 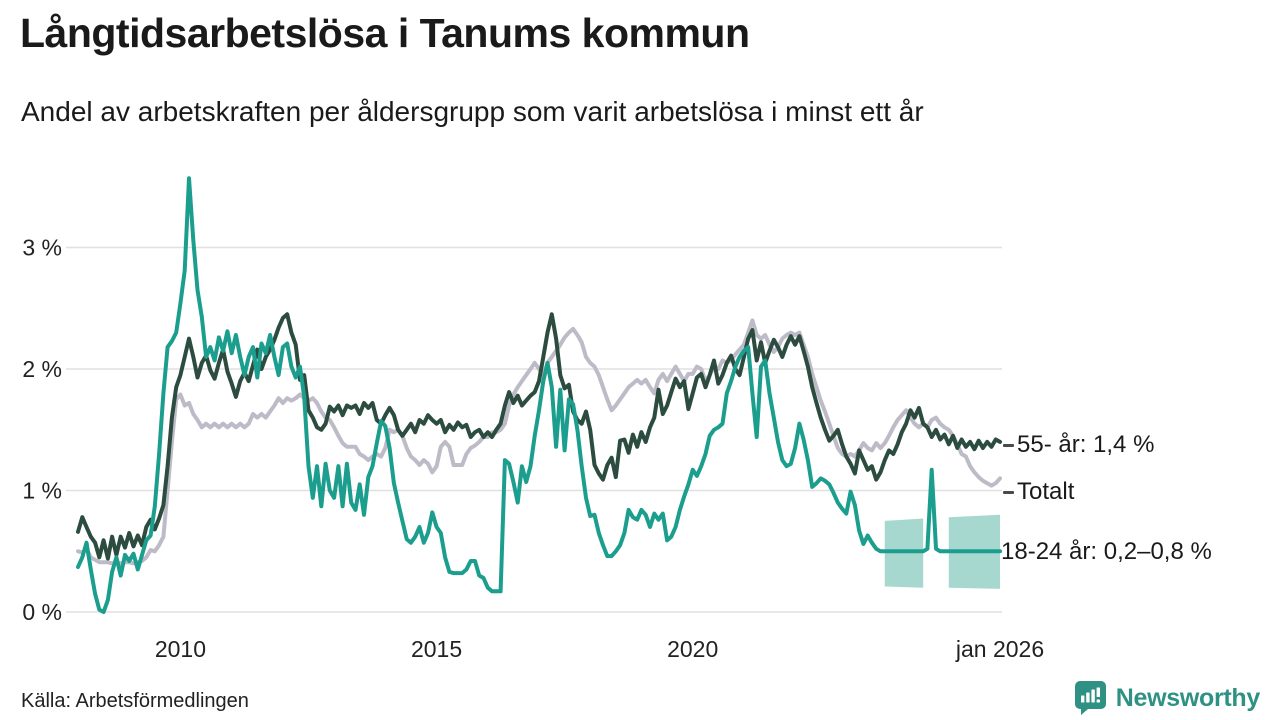 What do you see at coordinates (436, 649) in the screenshot?
I see `x-tick-label: 2015` at bounding box center [436, 649].